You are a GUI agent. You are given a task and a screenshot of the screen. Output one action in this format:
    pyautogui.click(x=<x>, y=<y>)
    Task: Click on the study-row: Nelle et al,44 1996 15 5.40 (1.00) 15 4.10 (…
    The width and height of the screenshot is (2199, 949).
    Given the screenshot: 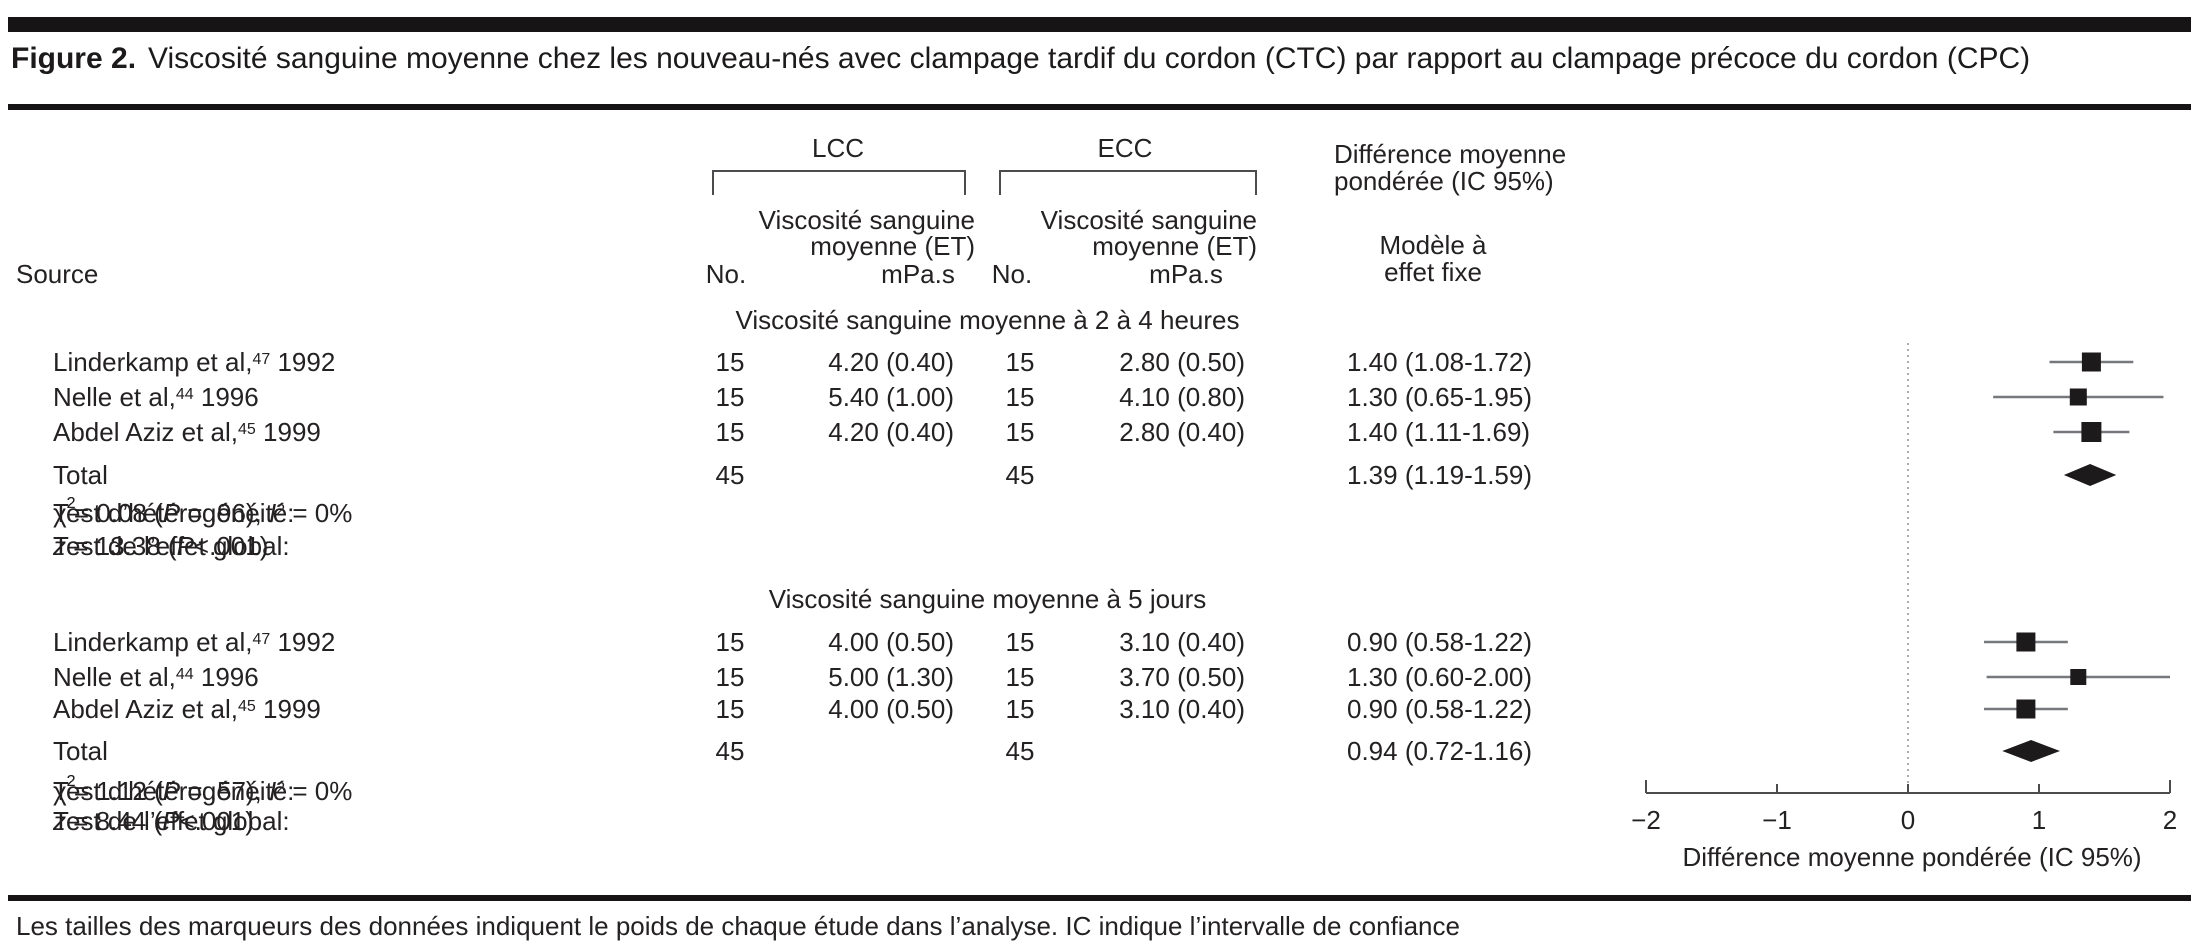 What is the action you would take?
    pyautogui.click(x=800, y=397)
    